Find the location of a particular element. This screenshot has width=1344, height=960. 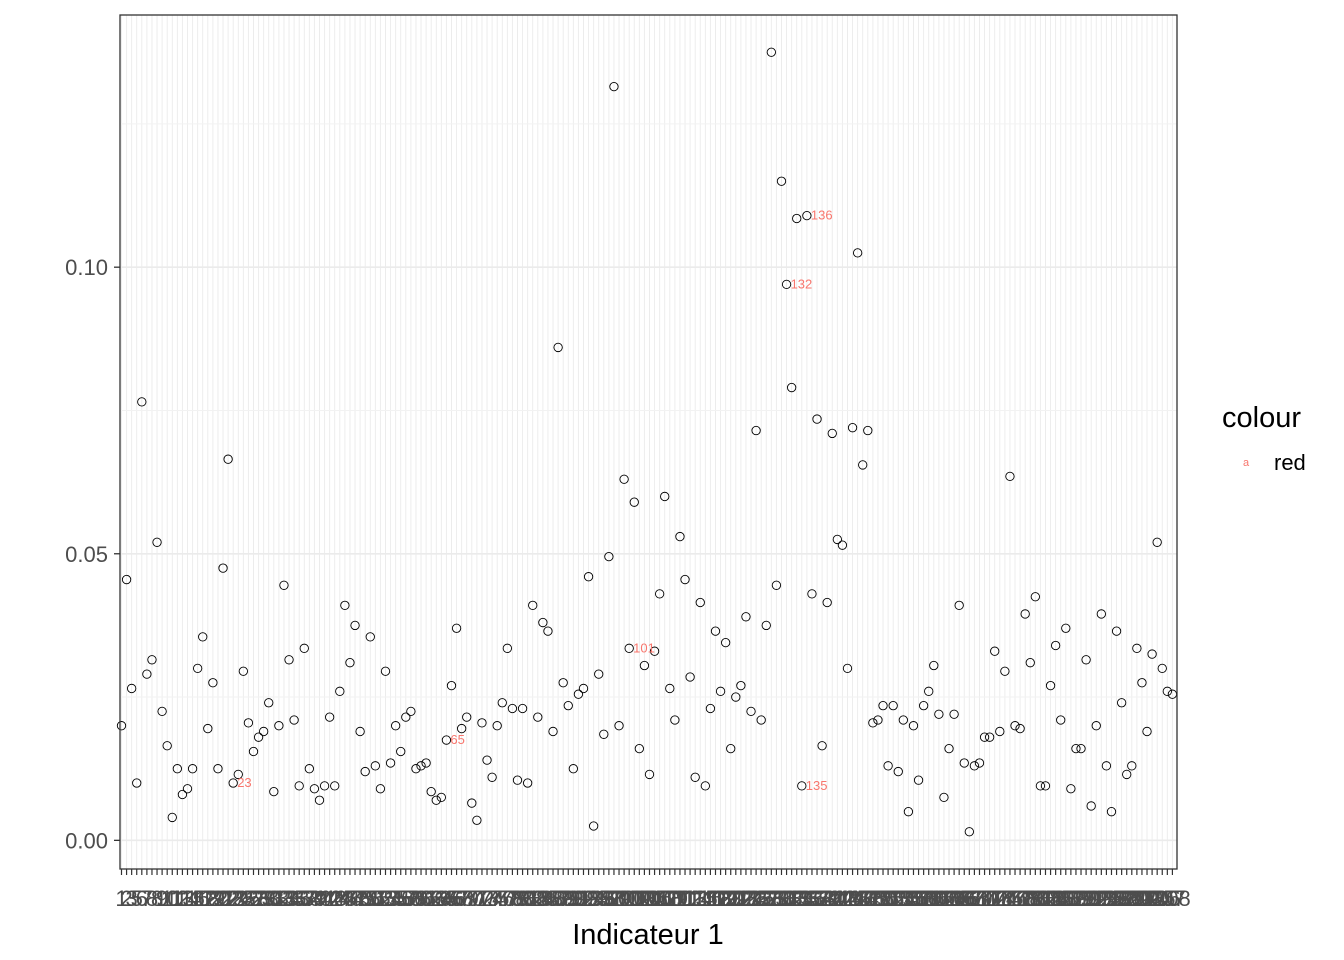

x-tick-label: 105 is located at coordinates (649, 898).